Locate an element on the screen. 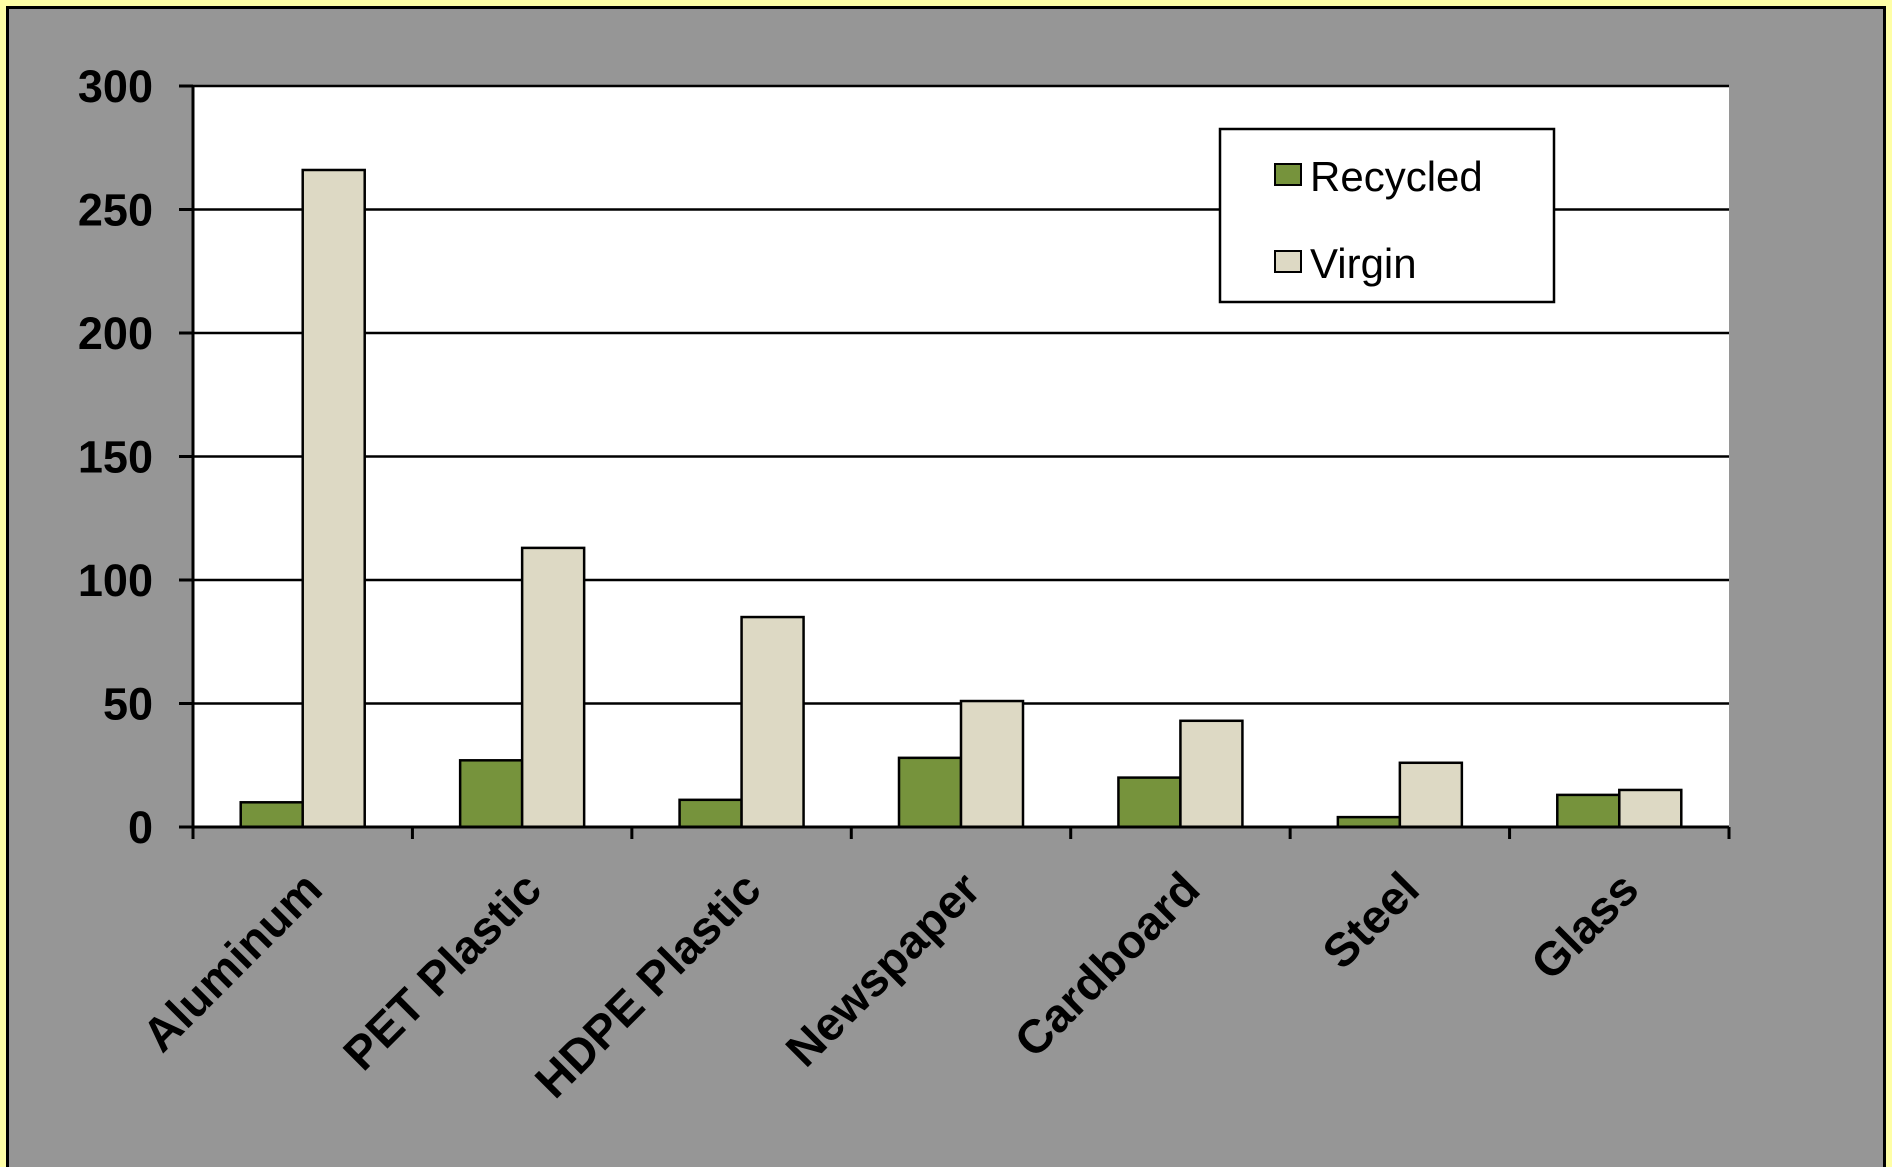  bar-virgin-steel is located at coordinates (1431, 795).